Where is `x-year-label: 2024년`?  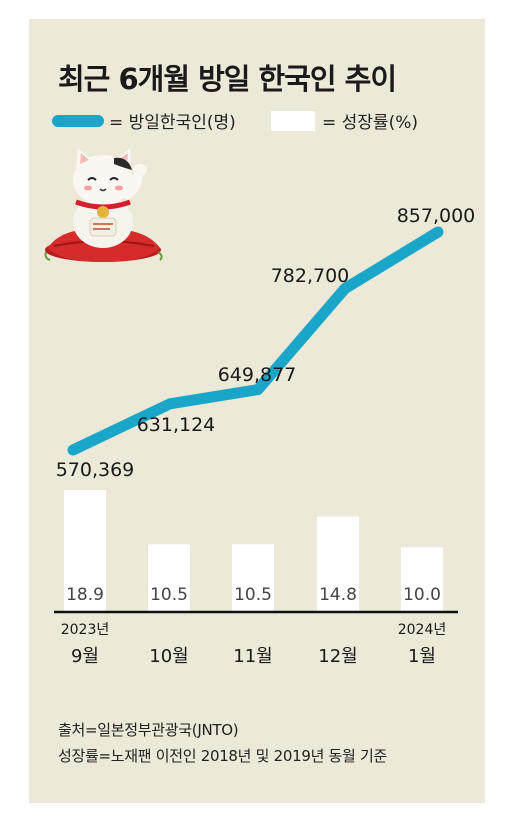 x-year-label: 2024년 is located at coordinates (422, 630).